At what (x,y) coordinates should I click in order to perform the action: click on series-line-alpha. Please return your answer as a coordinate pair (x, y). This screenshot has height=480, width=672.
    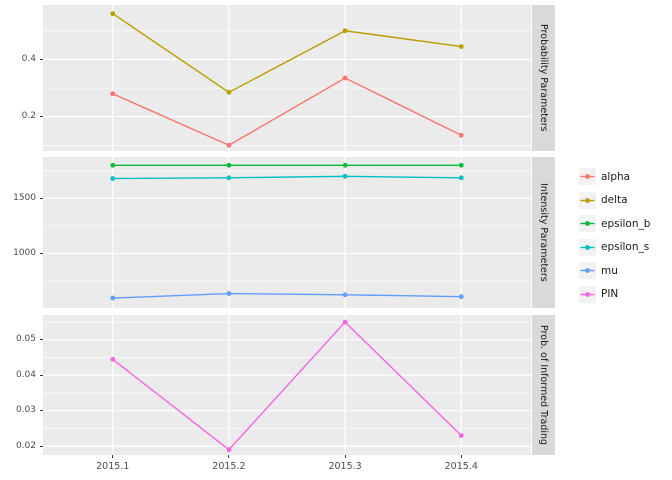
    Looking at the image, I should click on (287, 112).